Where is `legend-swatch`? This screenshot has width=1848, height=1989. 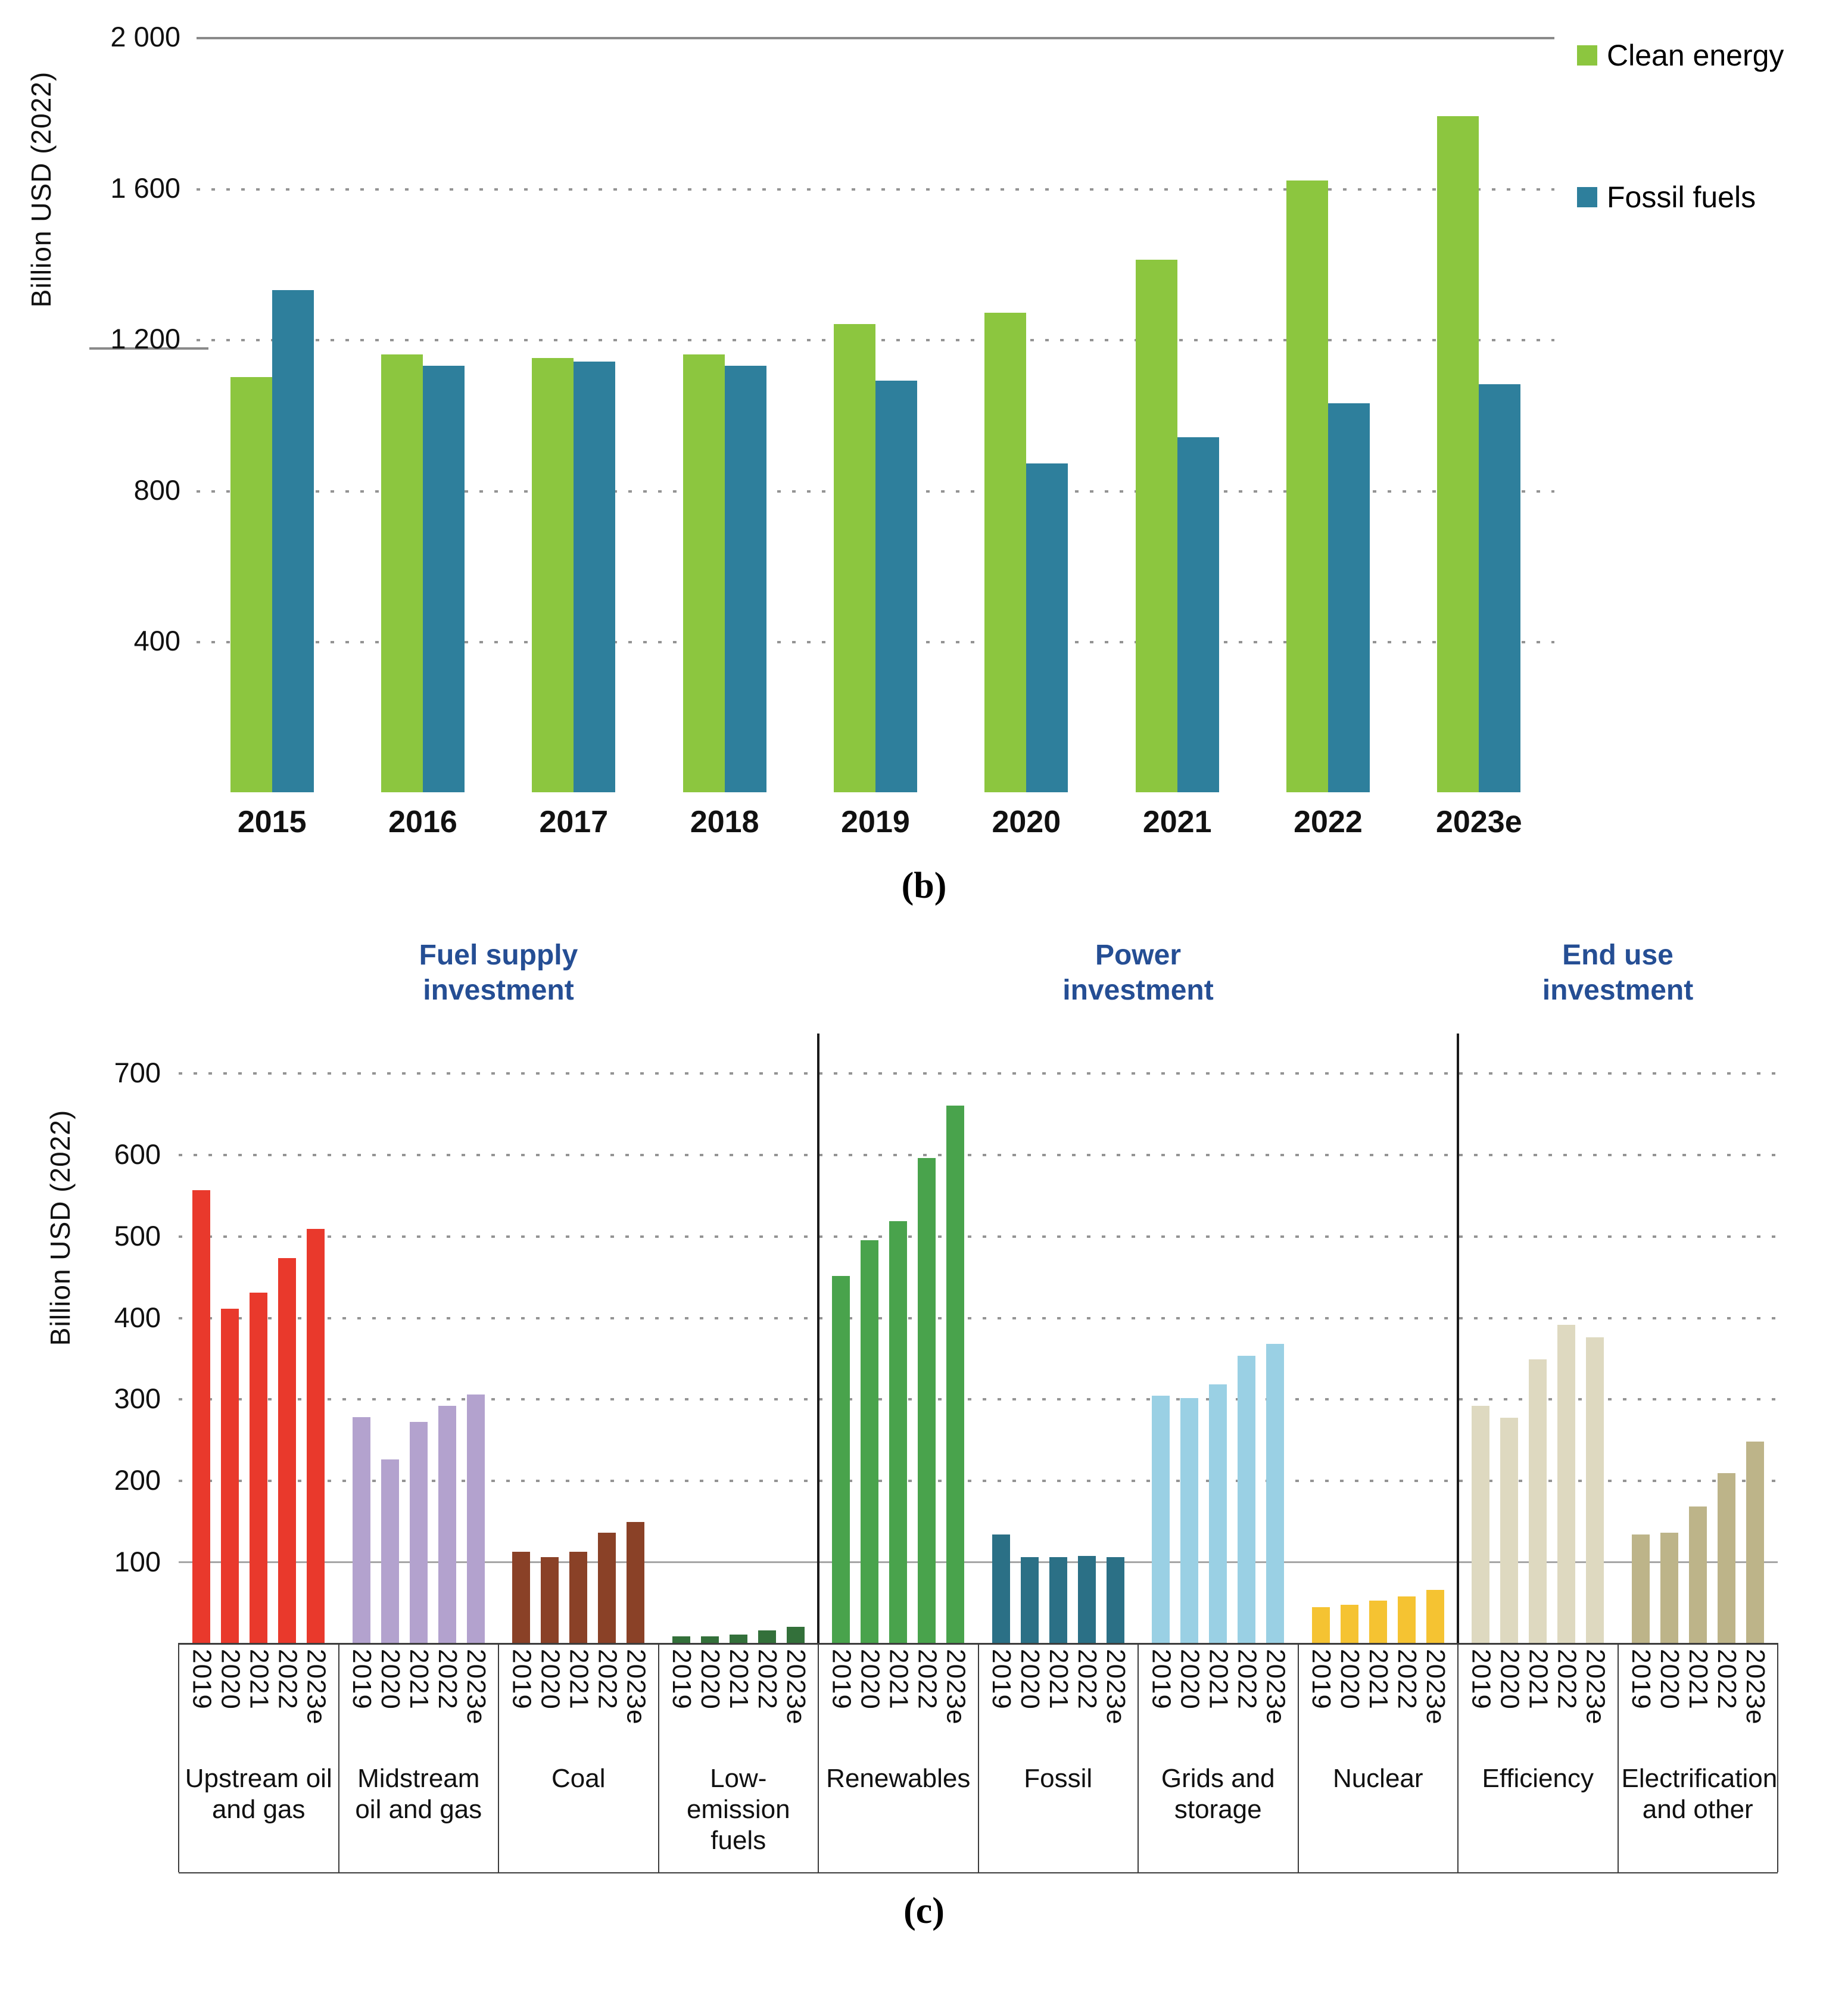 legend-swatch is located at coordinates (1587, 55).